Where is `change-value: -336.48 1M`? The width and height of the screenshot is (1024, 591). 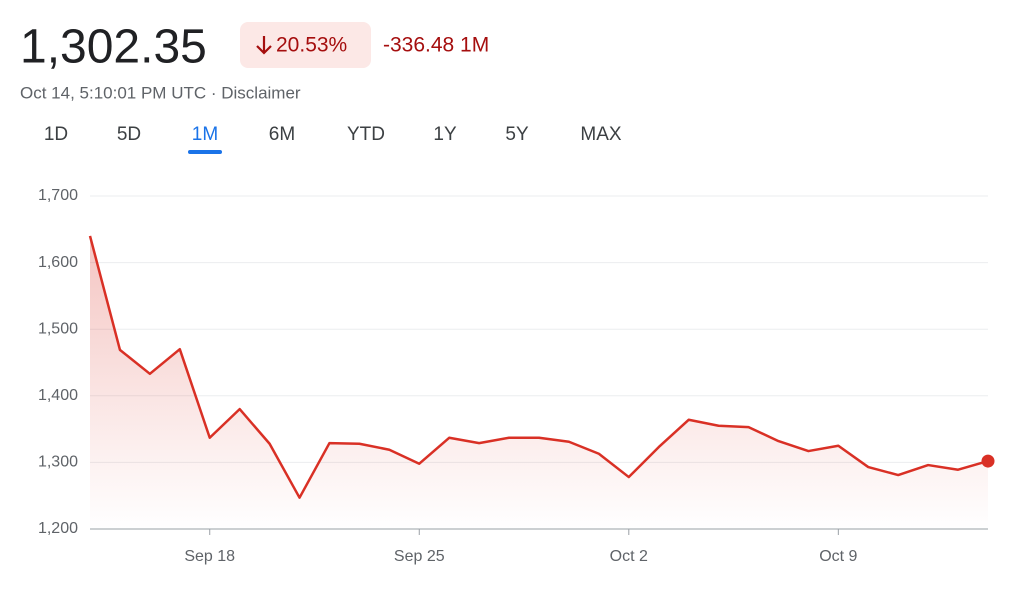
change-value: -336.48 1M is located at coordinates (436, 45).